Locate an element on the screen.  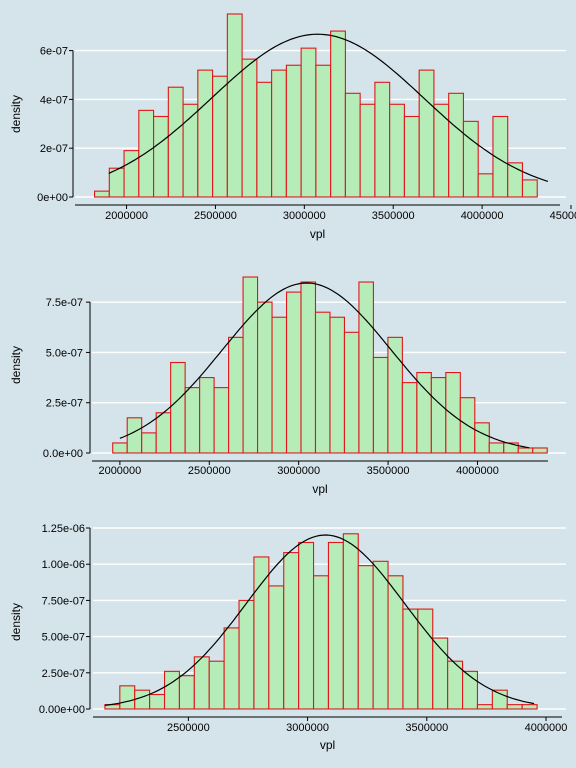
y-tick-label: 2.5e-07 is located at coordinates (64, 404).